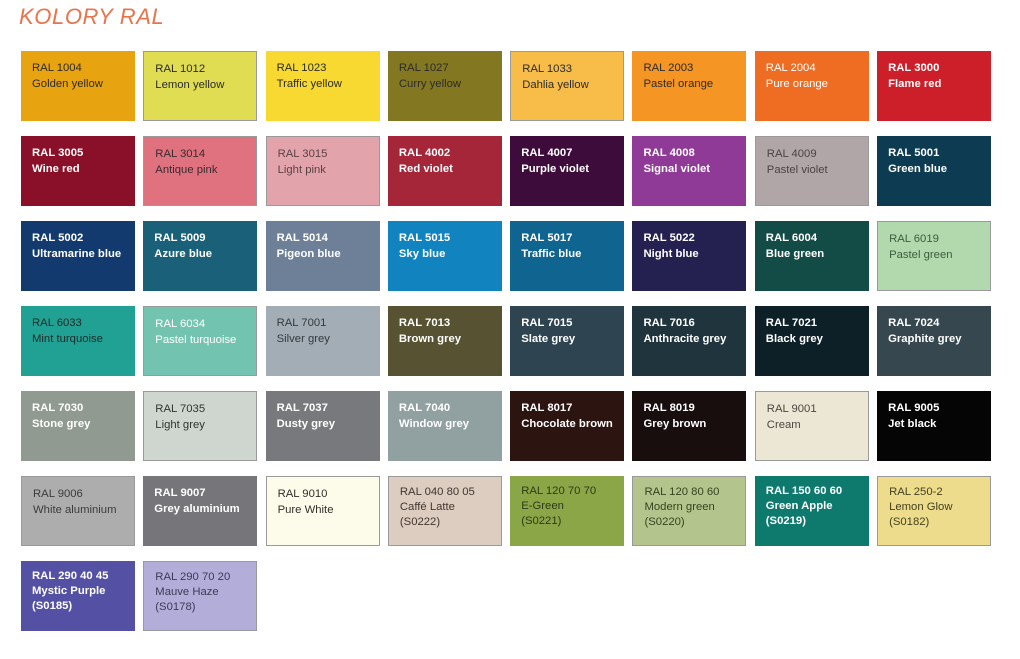 The height and width of the screenshot is (659, 1020). I want to click on color-swatch: RAL 2004 Pure orange, so click(811, 86).